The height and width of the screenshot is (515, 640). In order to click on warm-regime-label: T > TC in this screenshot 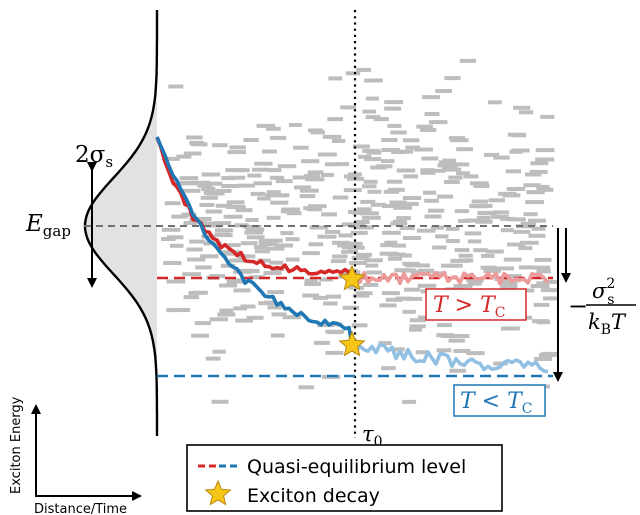, I will do `click(469, 307)`.